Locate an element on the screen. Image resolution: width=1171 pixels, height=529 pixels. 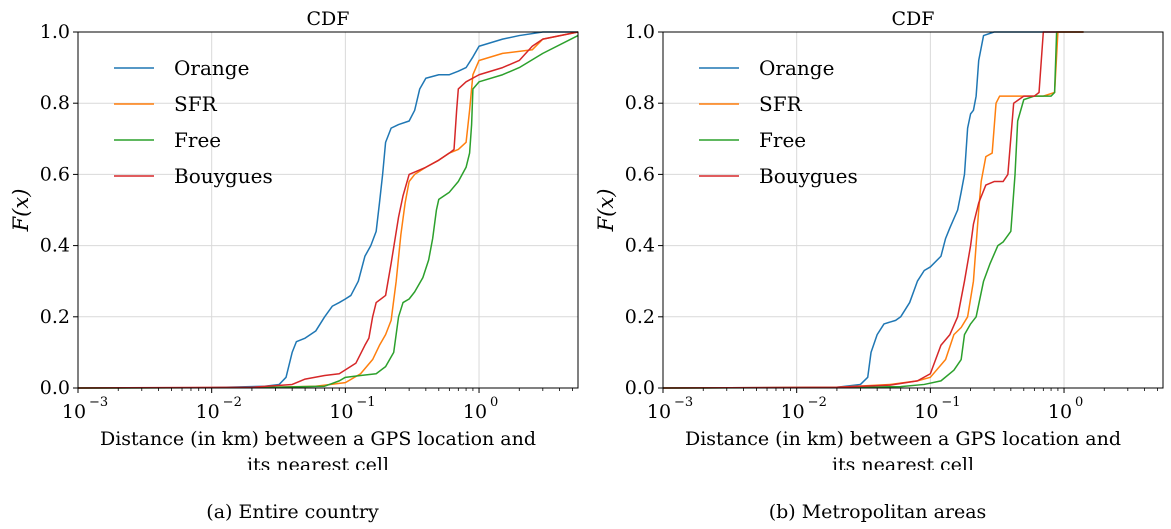
caption-b: (b) Metropolitan areas is located at coordinates (877, 512).